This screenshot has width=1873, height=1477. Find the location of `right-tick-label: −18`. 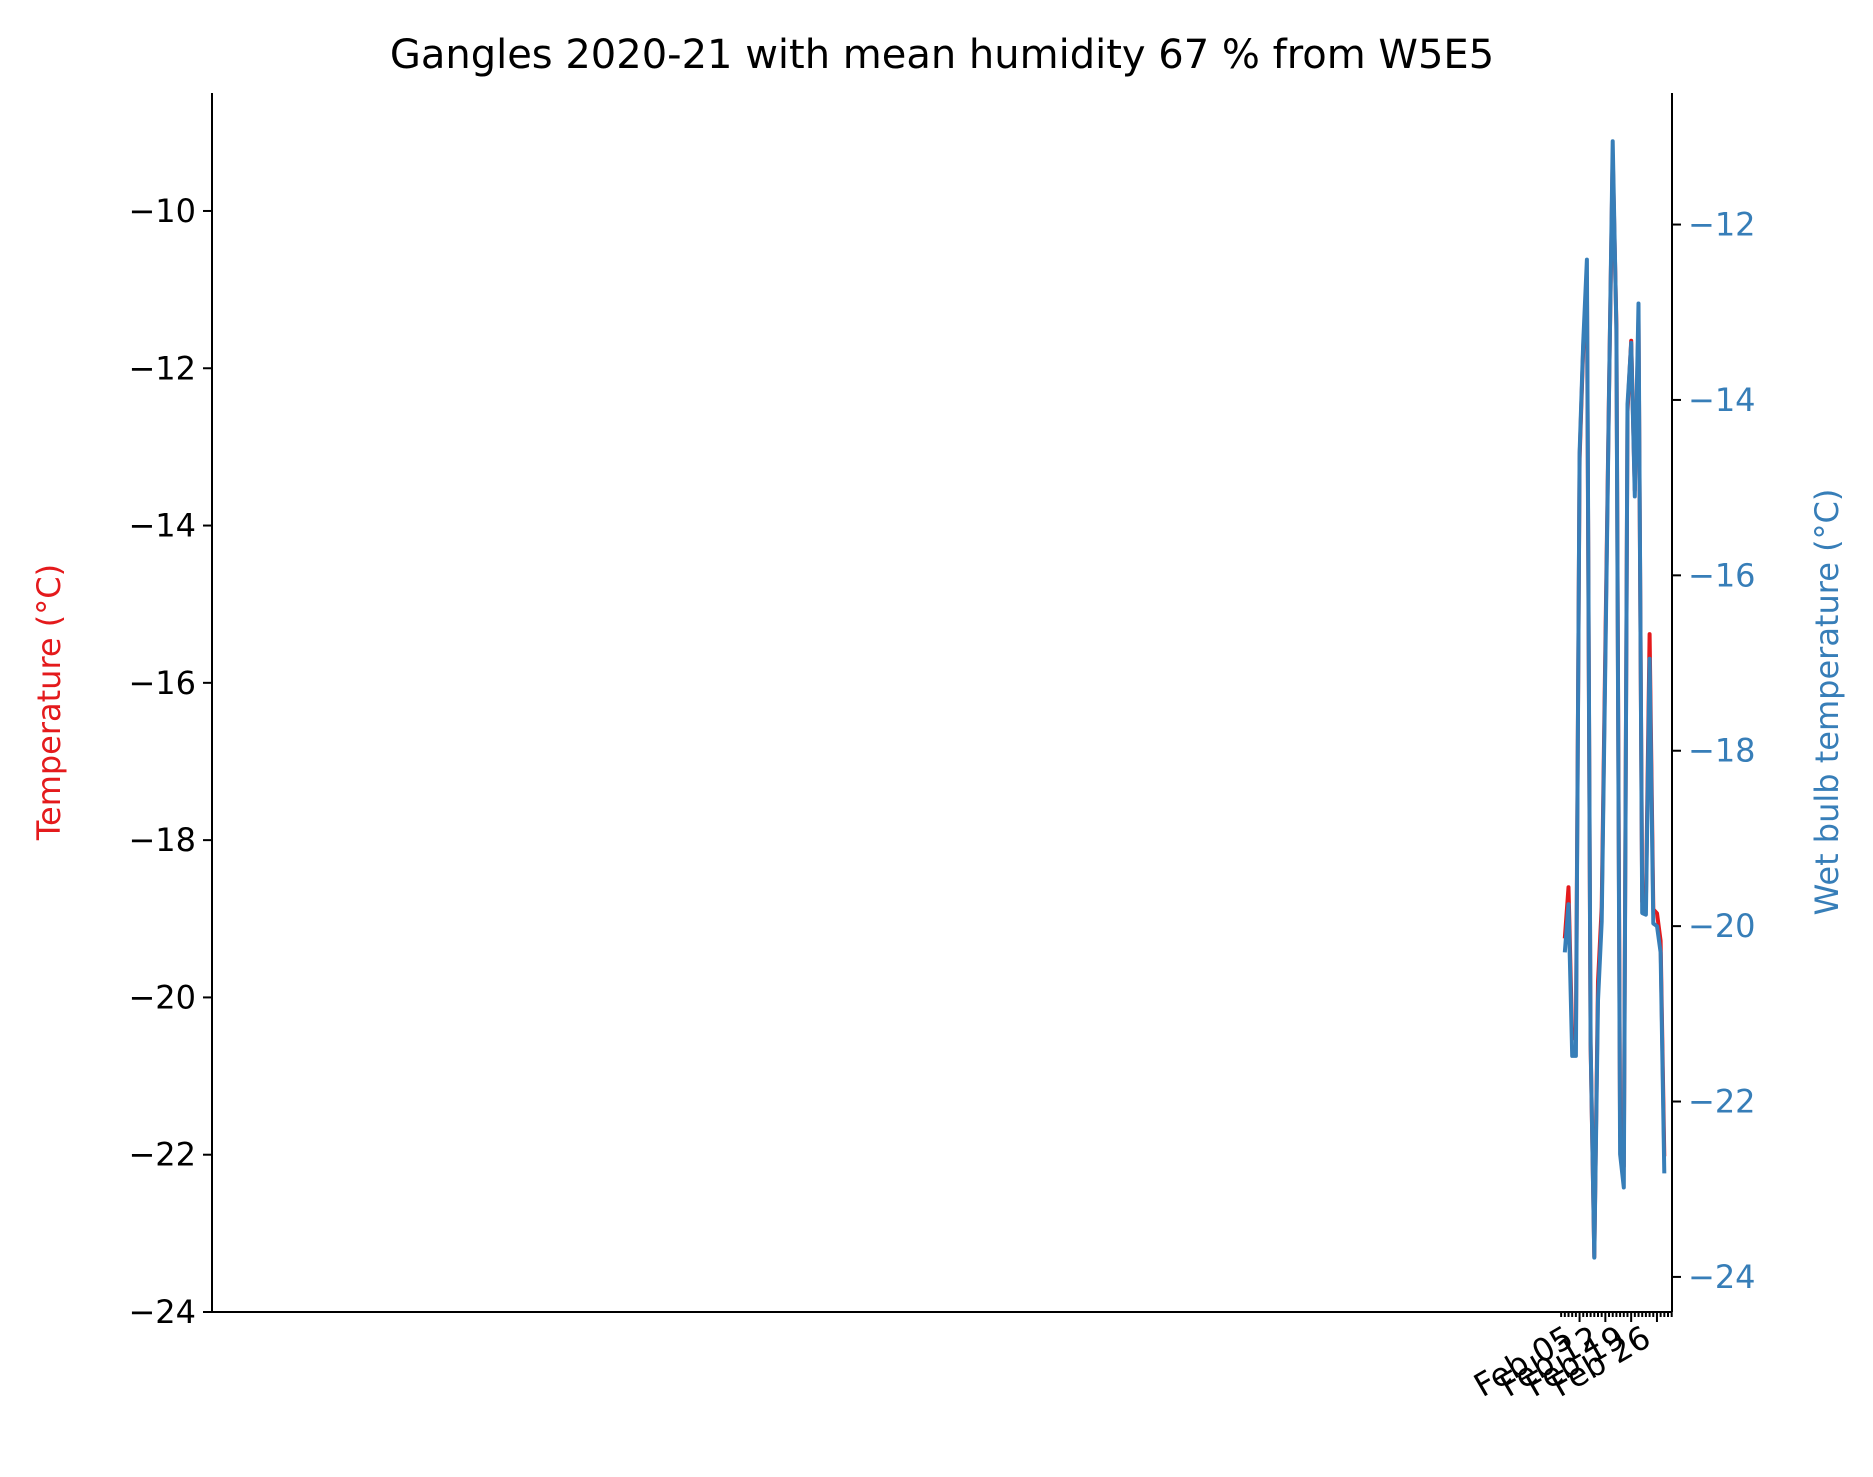

right-tick-label: −18 is located at coordinates (1722, 751).